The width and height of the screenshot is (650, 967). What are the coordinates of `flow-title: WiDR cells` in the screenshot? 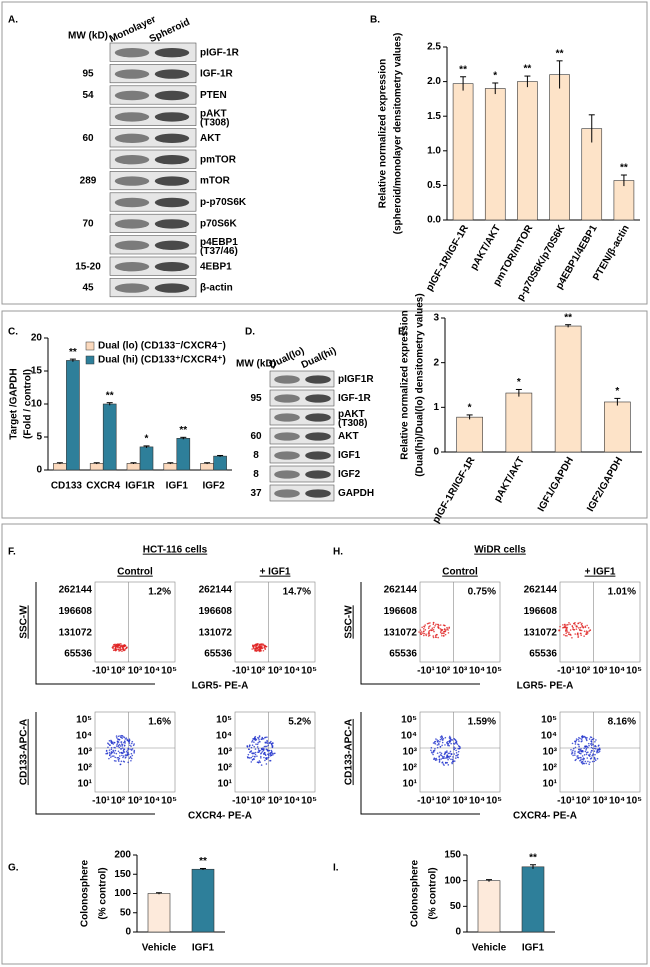 It's located at (500, 550).